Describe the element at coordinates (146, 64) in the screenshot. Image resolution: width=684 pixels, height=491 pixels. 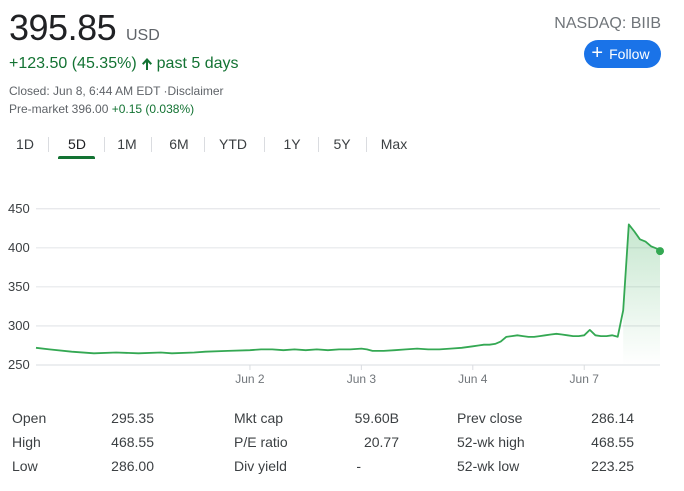
I see `arrow-up-icon` at that location.